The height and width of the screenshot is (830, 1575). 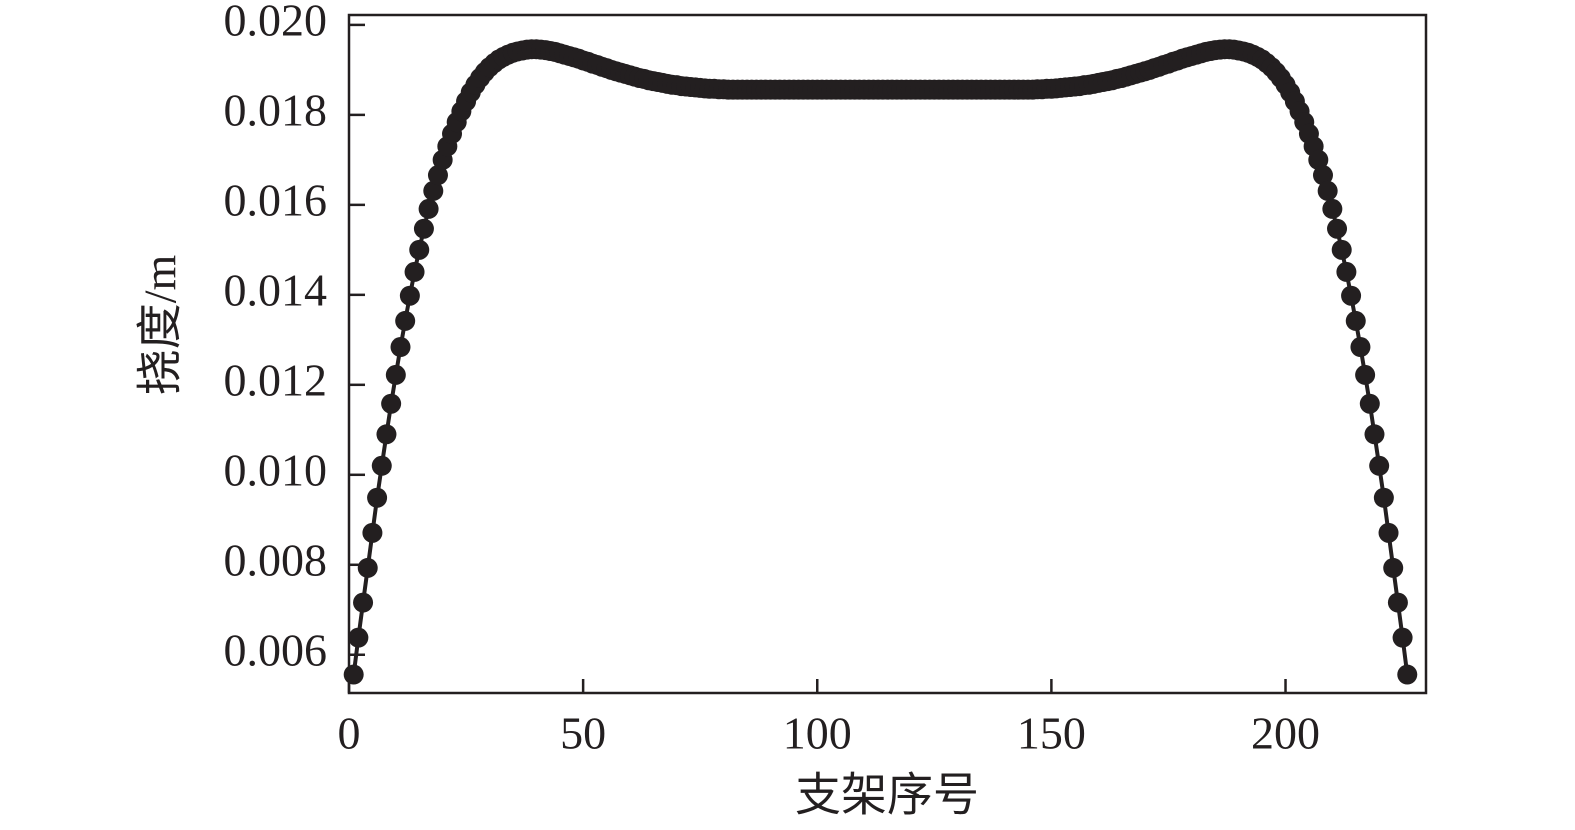 What do you see at coordinates (887, 795) in the screenshot?
I see `x-axis-label: 支架序号` at bounding box center [887, 795].